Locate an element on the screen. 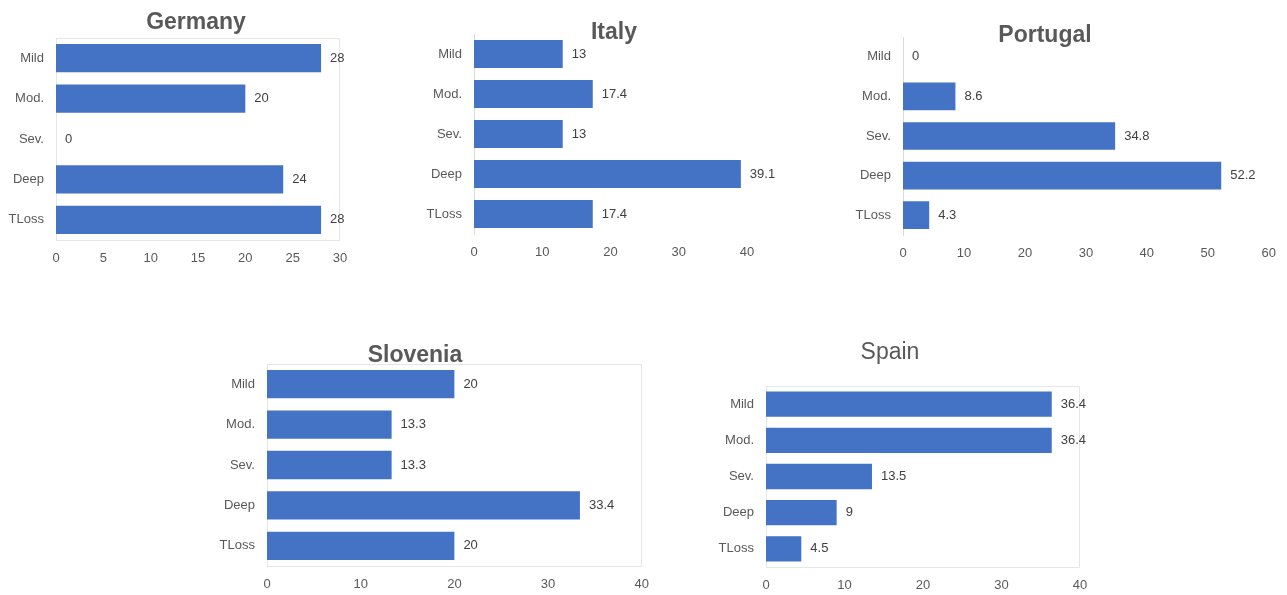 The width and height of the screenshot is (1287, 595). x-tick-label: 25 is located at coordinates (292, 258).